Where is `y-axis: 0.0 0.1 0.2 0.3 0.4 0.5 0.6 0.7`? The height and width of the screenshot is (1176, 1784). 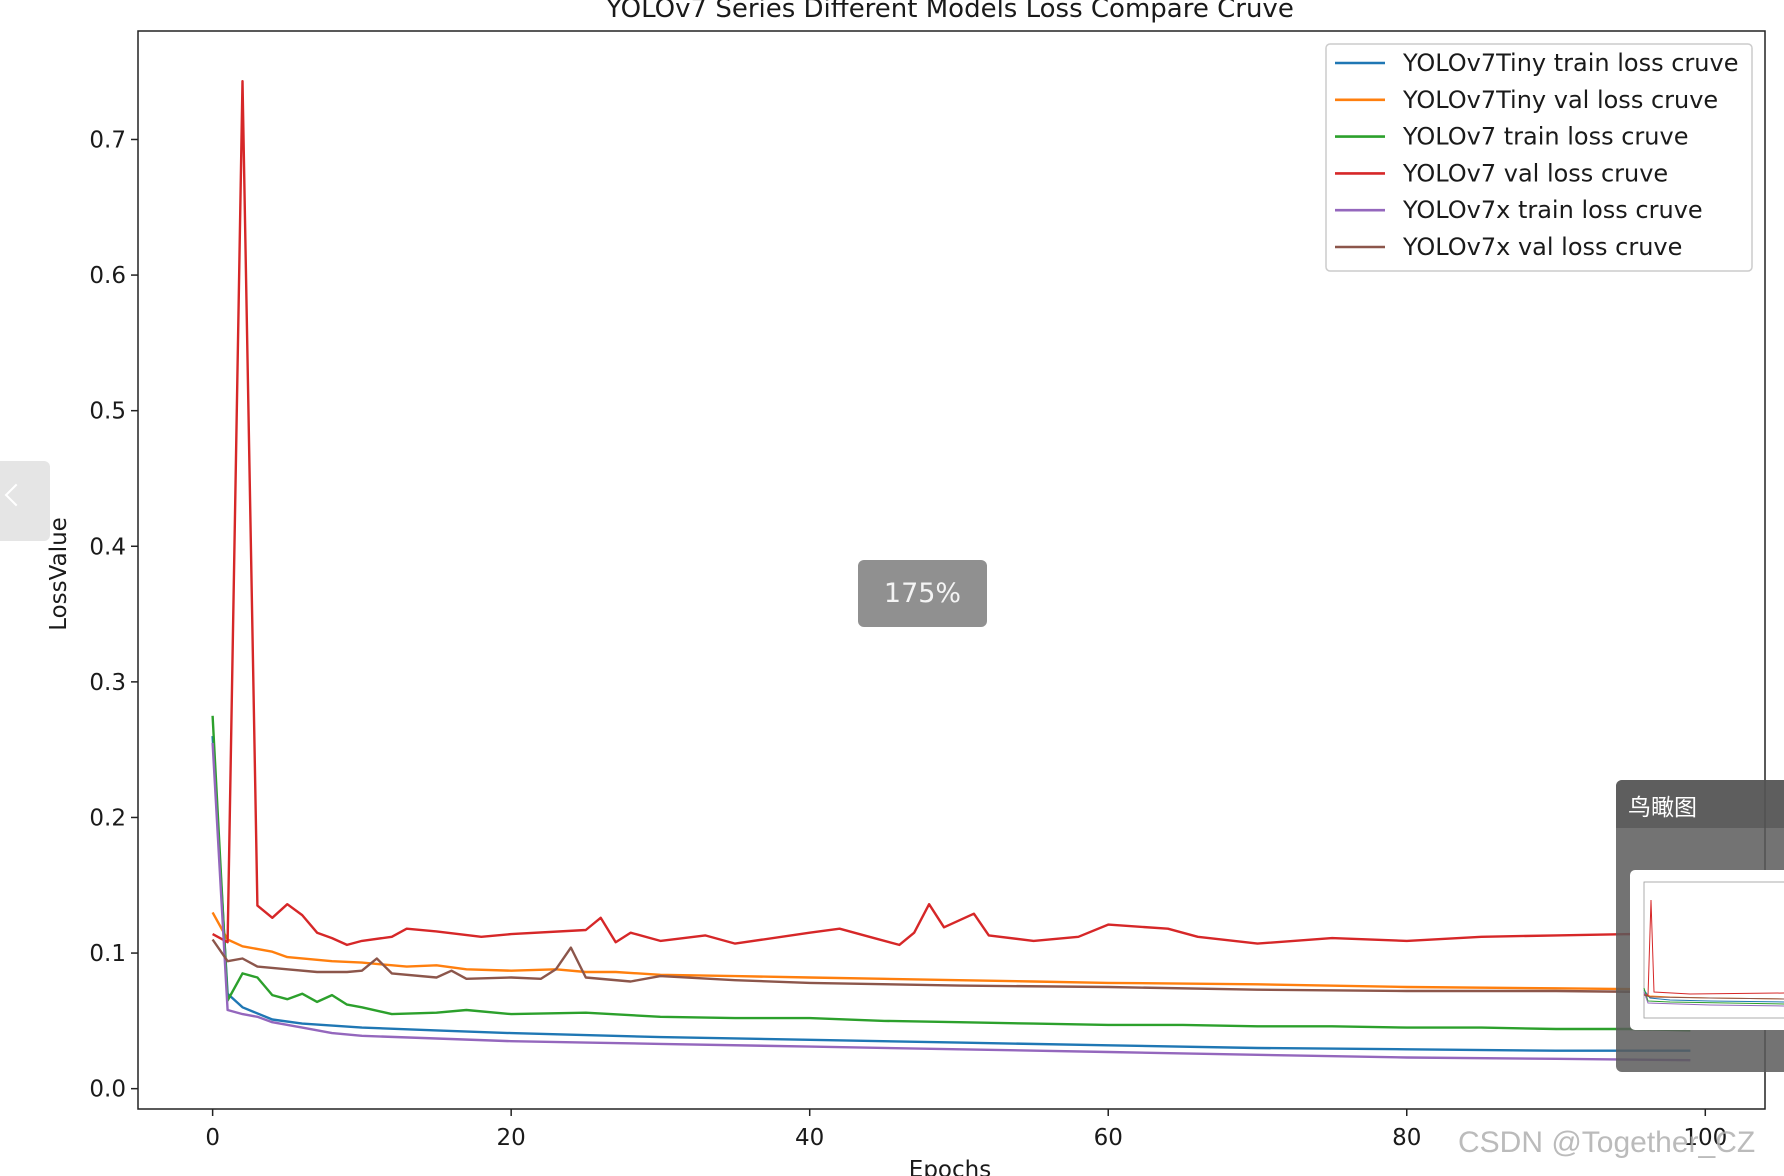
y-axis: 0.0 0.1 0.2 0.3 0.4 0.5 0.6 0.7 is located at coordinates (113, 615).